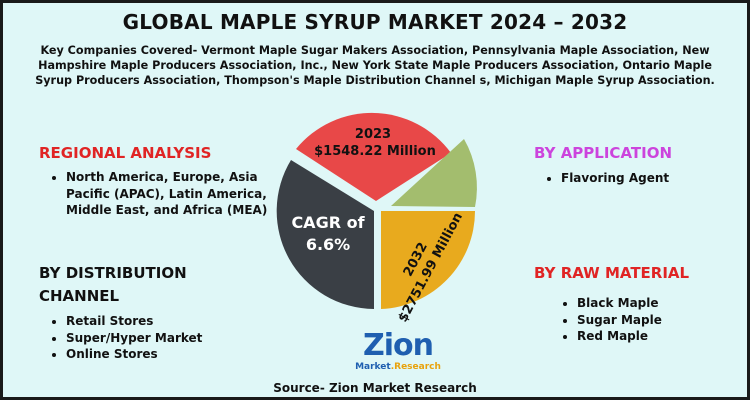  Describe the element at coordinates (176, 354) in the screenshot. I see `list-item: Online Stores` at that location.